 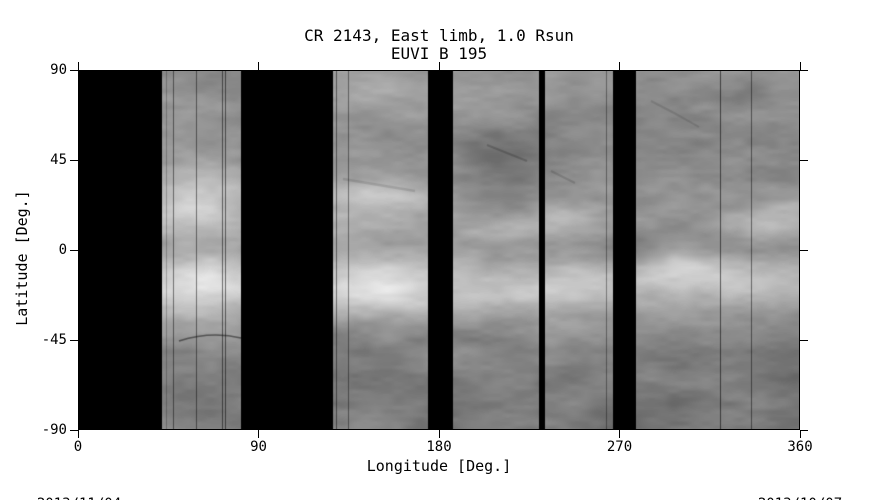 I want to click on start-date: 2013/11/04, so click(x=79, y=498).